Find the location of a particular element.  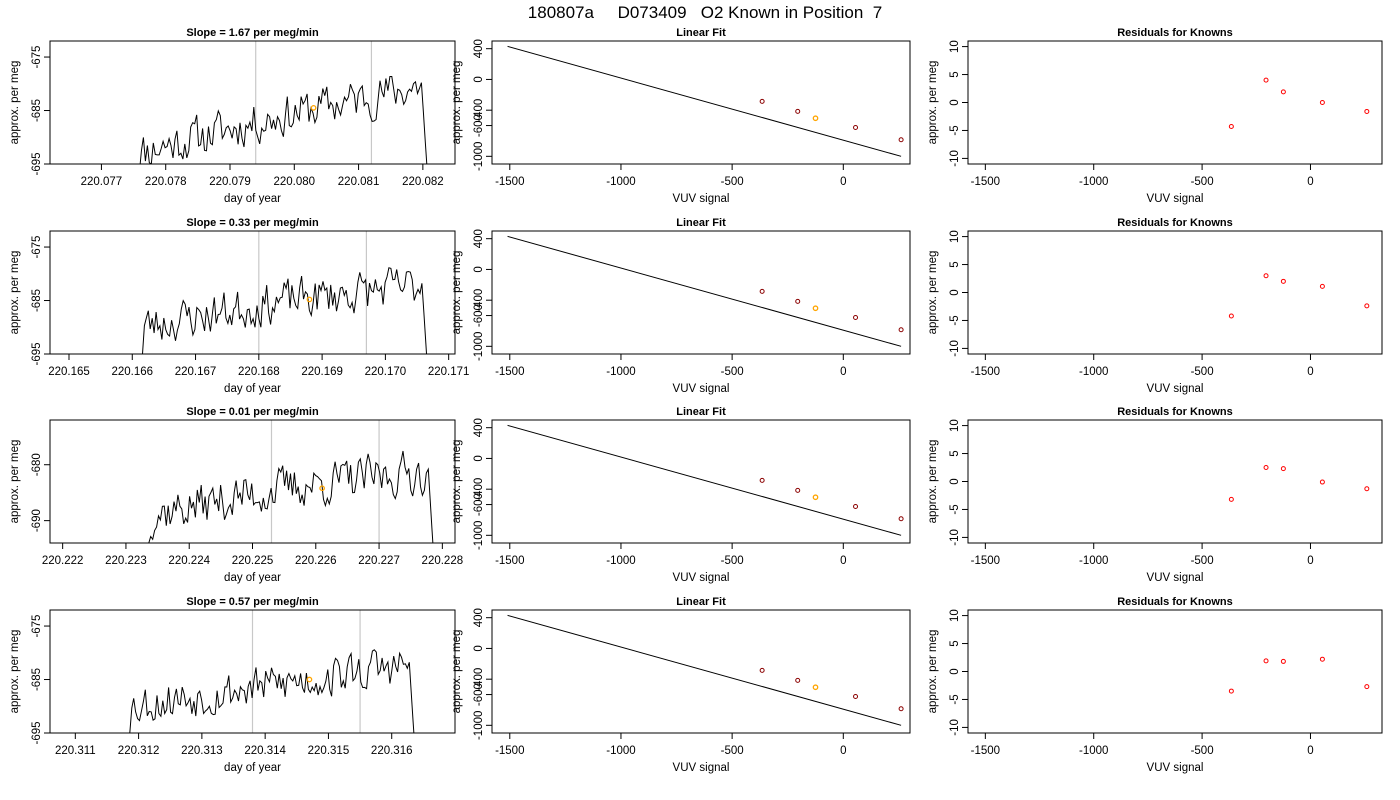

x-tick-label: 220.313 is located at coordinates (202, 751).